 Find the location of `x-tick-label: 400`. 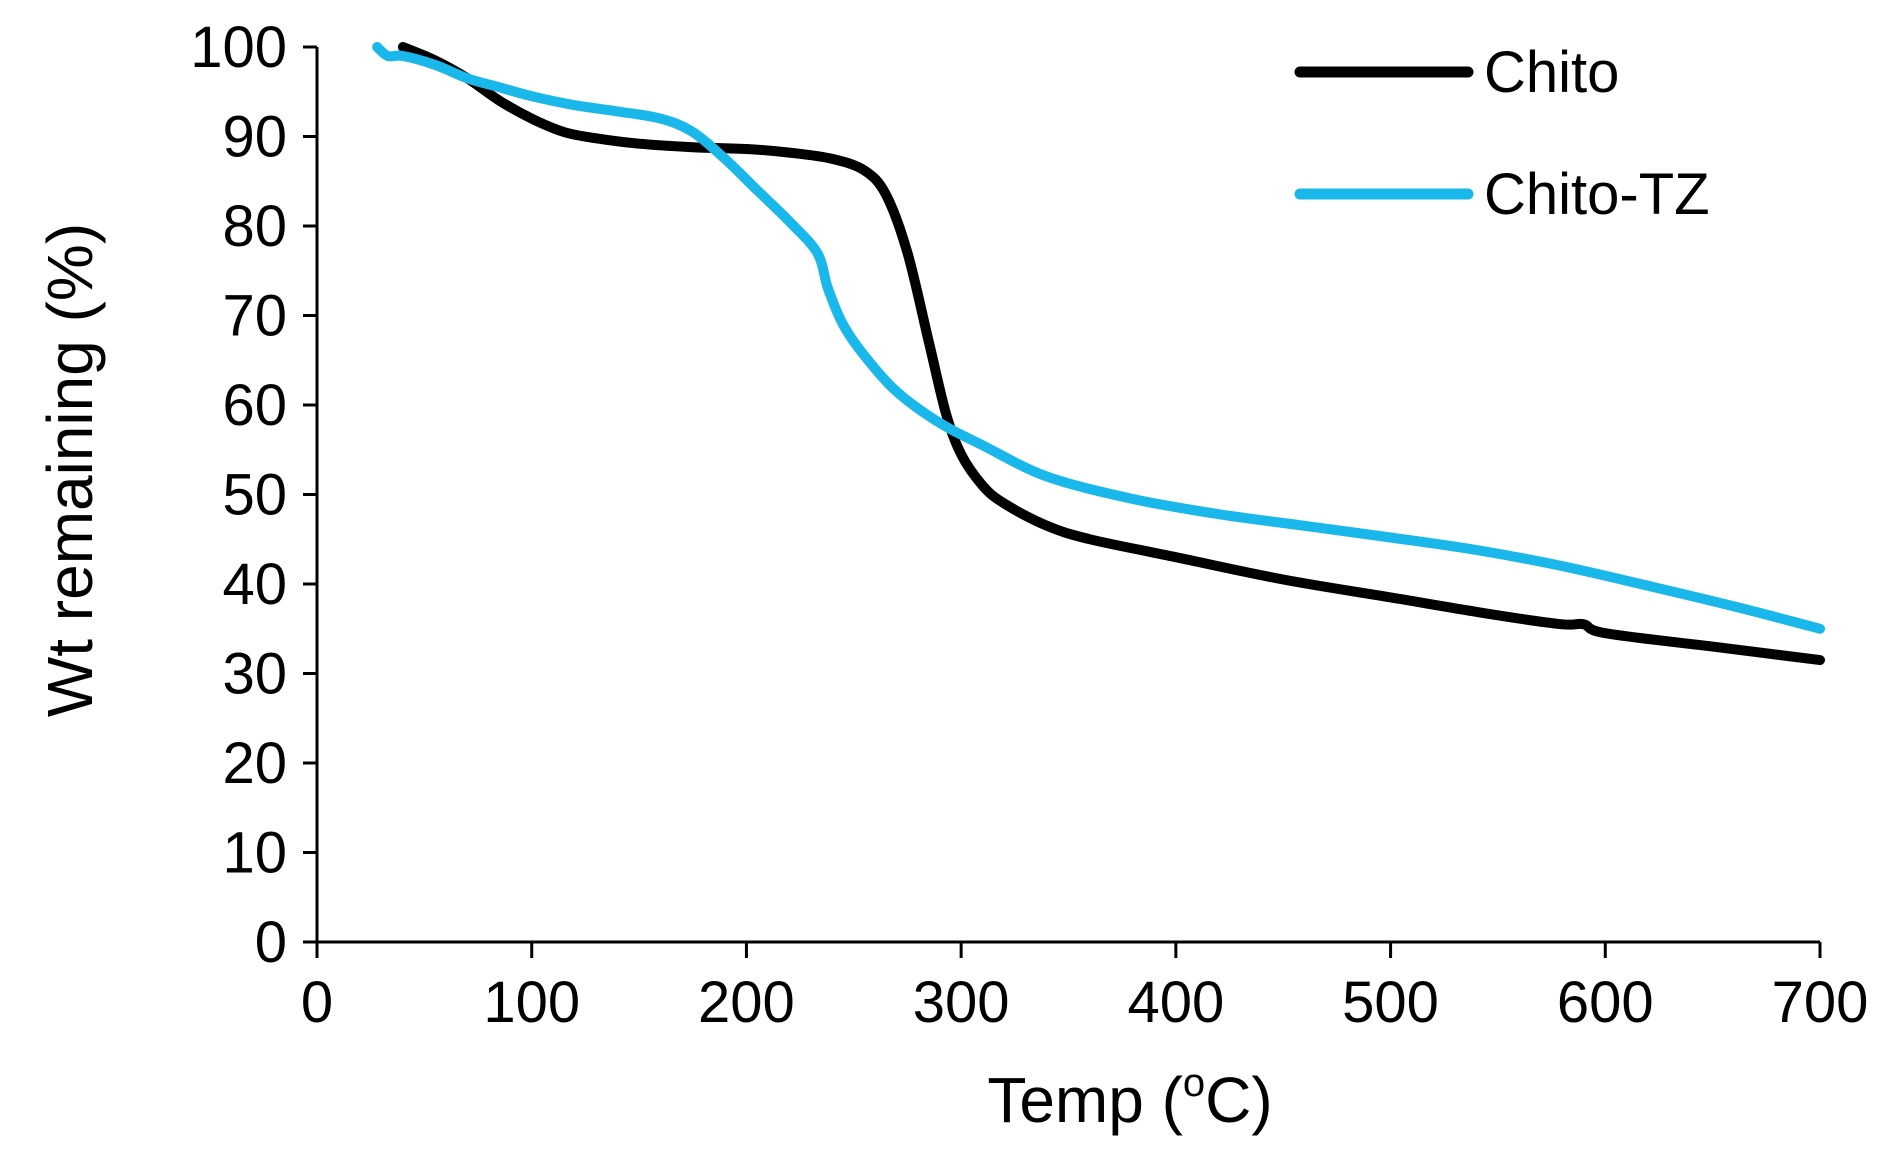

x-tick-label: 400 is located at coordinates (1175, 1002).